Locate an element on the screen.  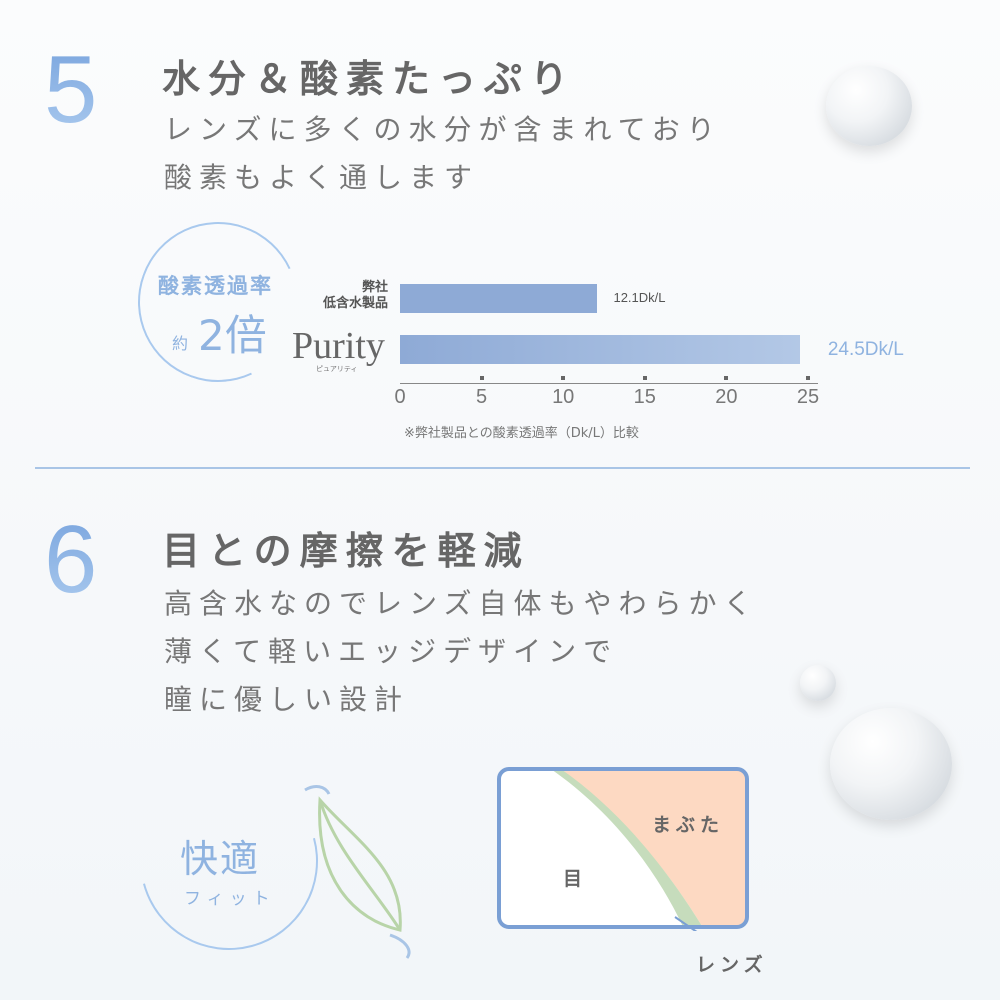
data-label: 24.5Dk/L is located at coordinates (865, 349).